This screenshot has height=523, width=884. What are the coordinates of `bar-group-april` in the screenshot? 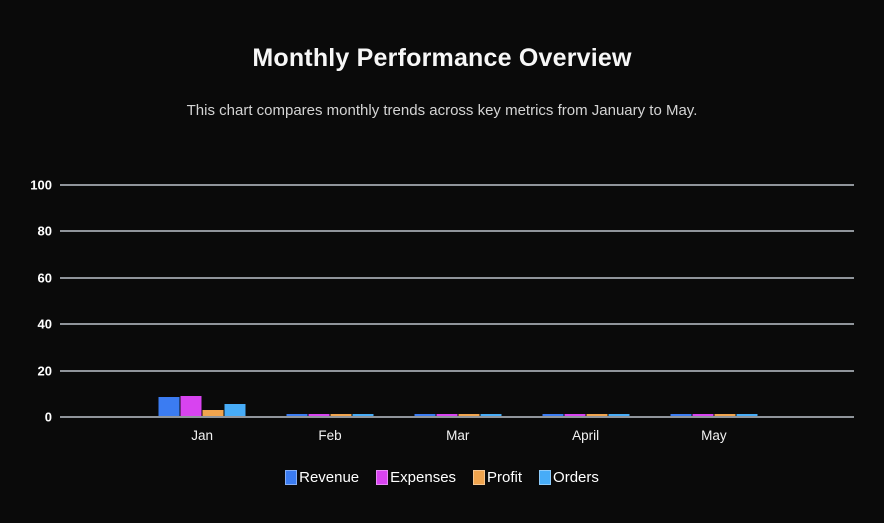 It's located at (586, 414).